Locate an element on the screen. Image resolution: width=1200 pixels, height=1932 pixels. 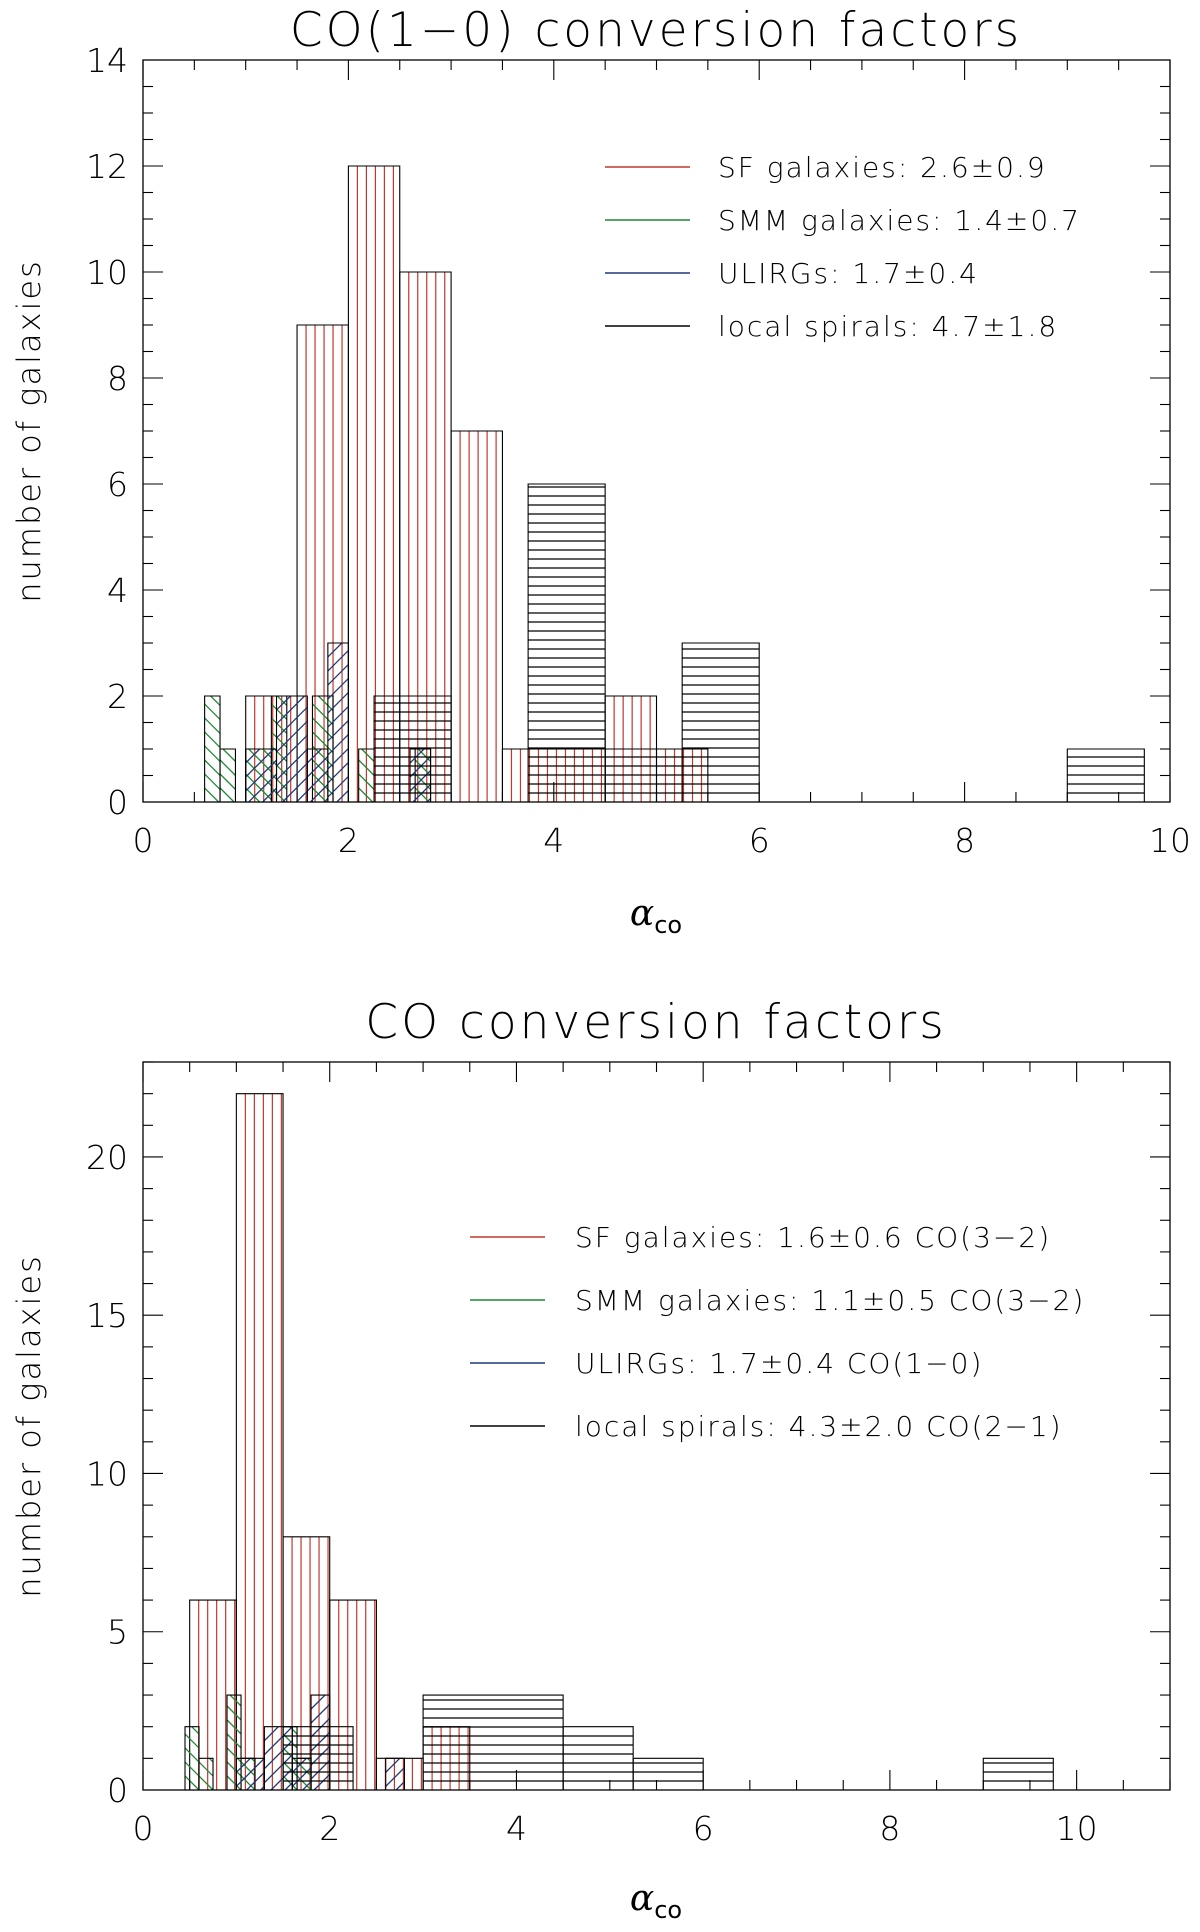
chart-title: CO(1−0) conversion factors is located at coordinates (656, 30).